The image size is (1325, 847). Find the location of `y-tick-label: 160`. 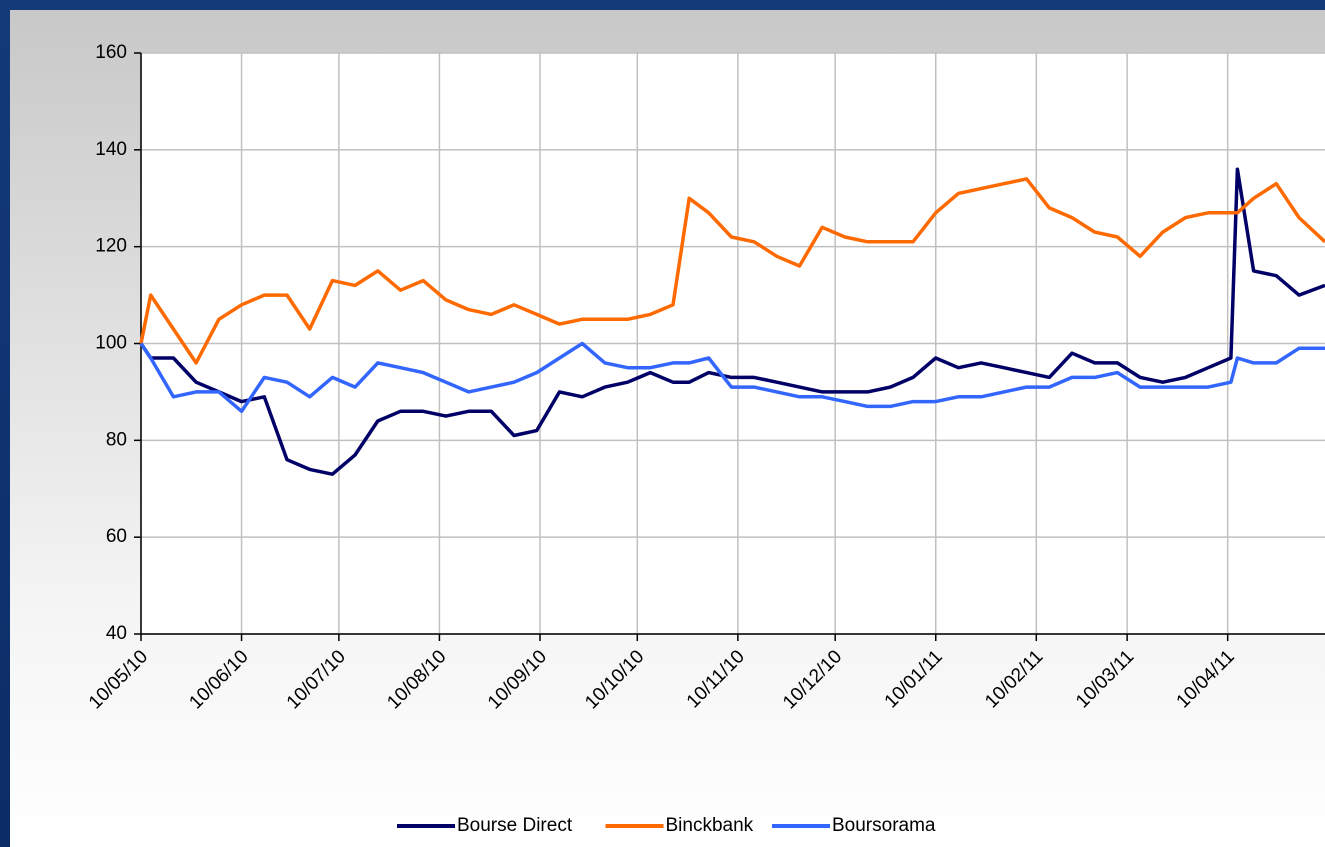

y-tick-label: 160 is located at coordinates (111, 52).